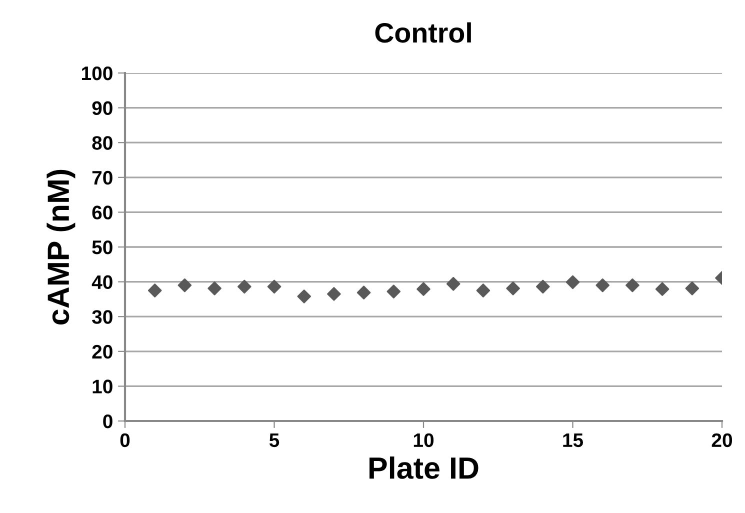  I want to click on y-tick-label: 70, so click(102, 177).